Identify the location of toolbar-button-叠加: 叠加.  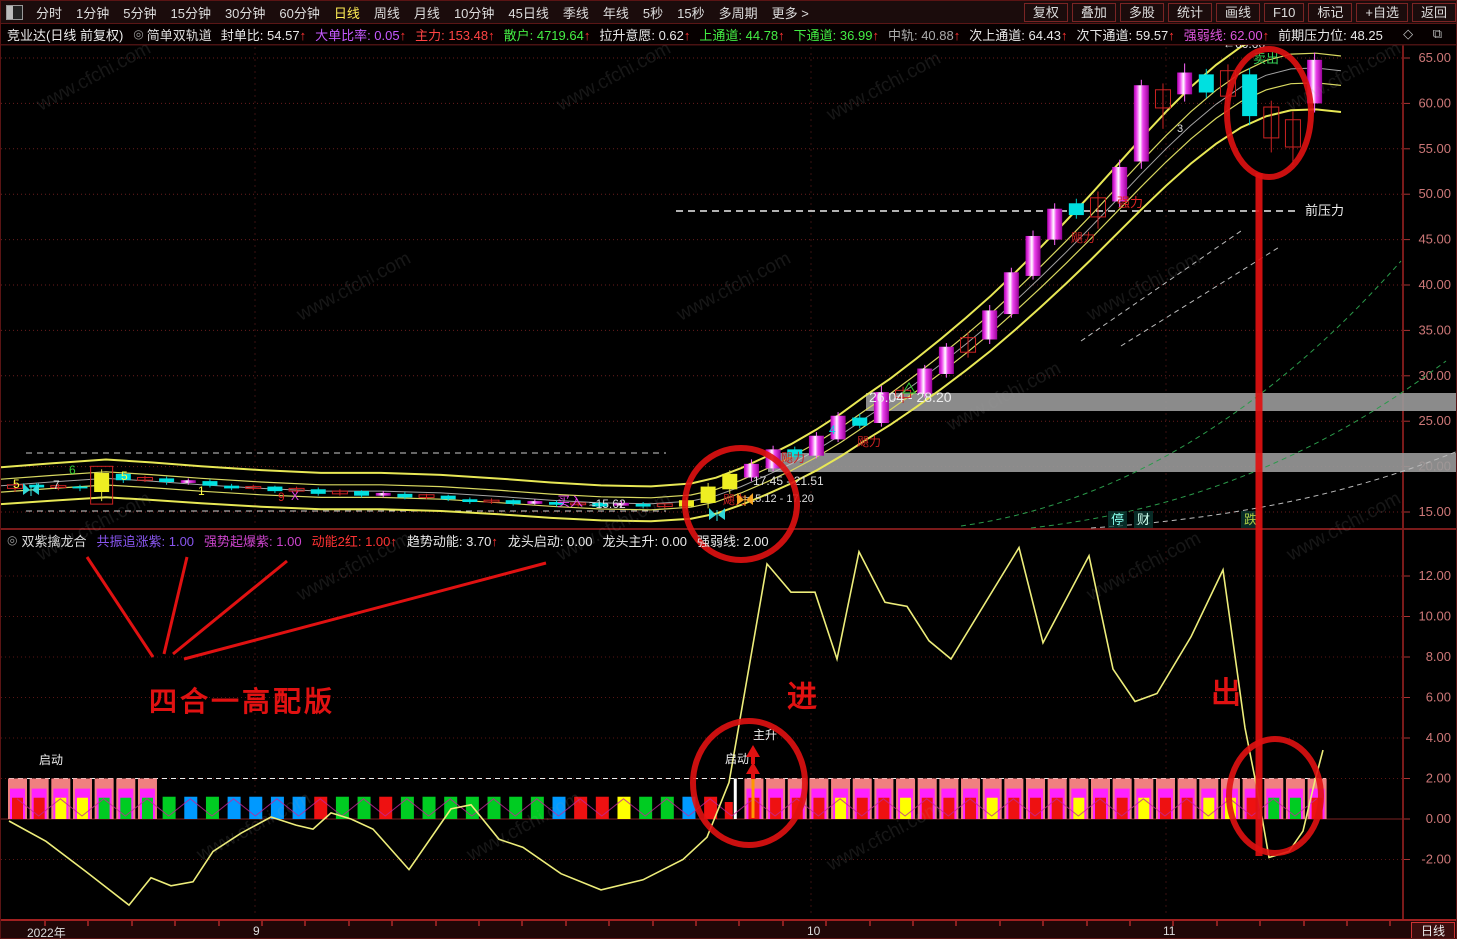
(1093, 12).